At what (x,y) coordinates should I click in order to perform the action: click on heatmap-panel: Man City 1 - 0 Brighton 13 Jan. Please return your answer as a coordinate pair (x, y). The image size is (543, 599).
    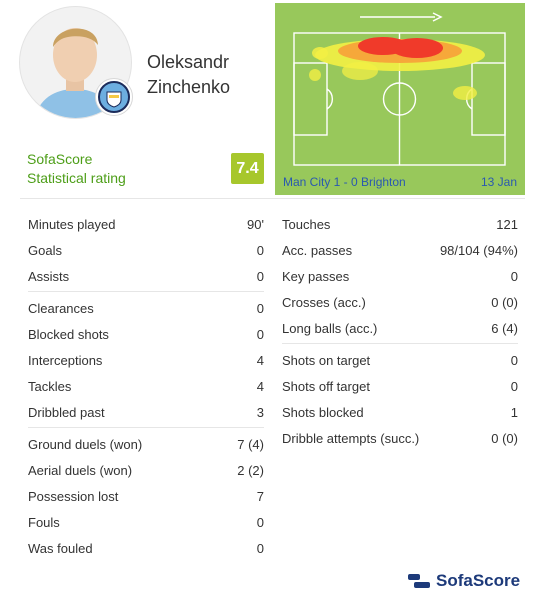
    Looking at the image, I should click on (400, 99).